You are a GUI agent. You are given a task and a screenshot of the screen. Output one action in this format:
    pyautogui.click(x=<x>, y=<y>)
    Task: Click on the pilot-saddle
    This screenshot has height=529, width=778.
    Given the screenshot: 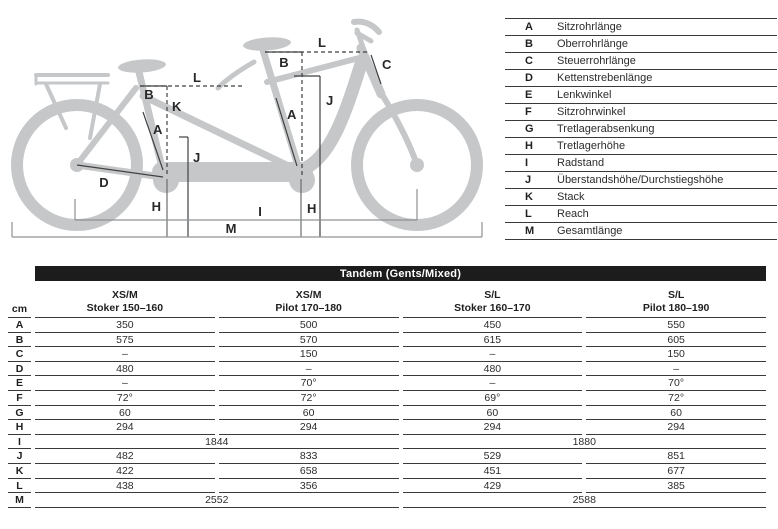 What is the action you would take?
    pyautogui.click(x=267, y=44)
    